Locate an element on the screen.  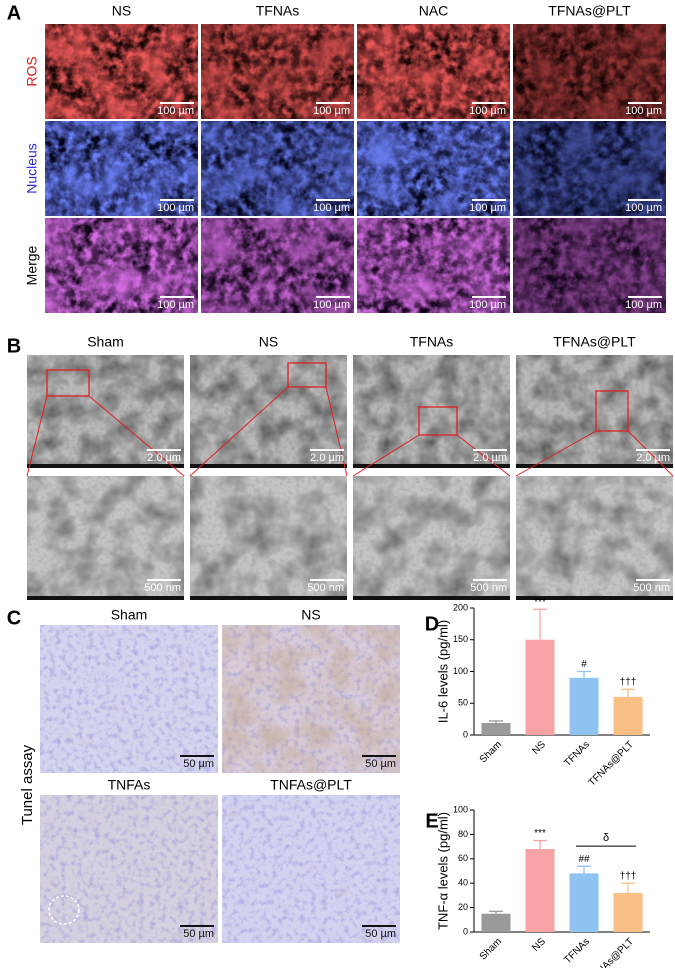
highlight-circle is located at coordinates (64, 910).